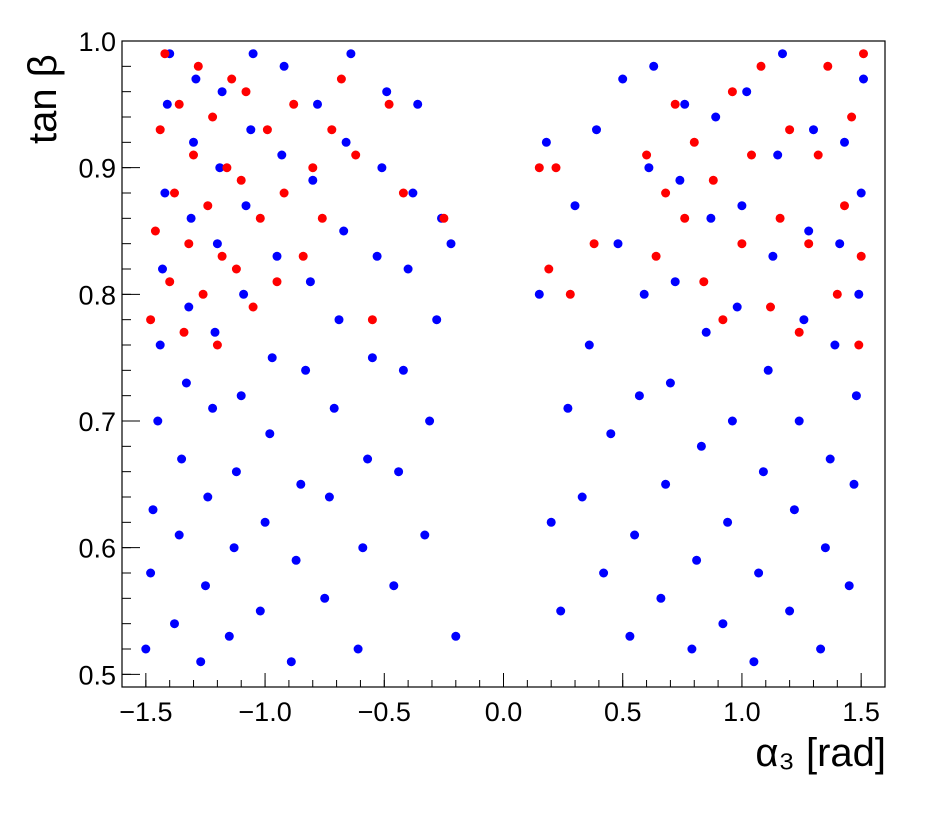 This screenshot has width=952, height=819. Describe the element at coordinates (97, 422) in the screenshot. I see `y-tick-label: 0.7` at that location.